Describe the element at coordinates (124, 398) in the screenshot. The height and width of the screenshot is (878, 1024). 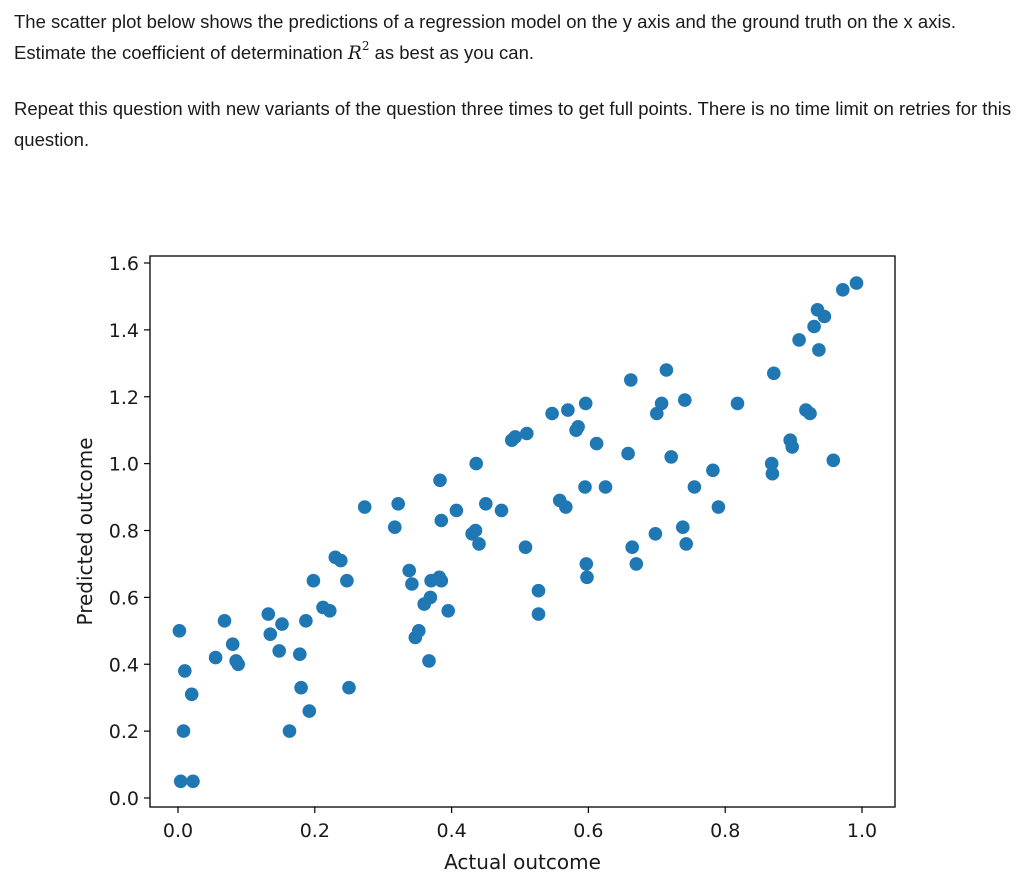
I see `y-tick-label: 1.2` at that location.